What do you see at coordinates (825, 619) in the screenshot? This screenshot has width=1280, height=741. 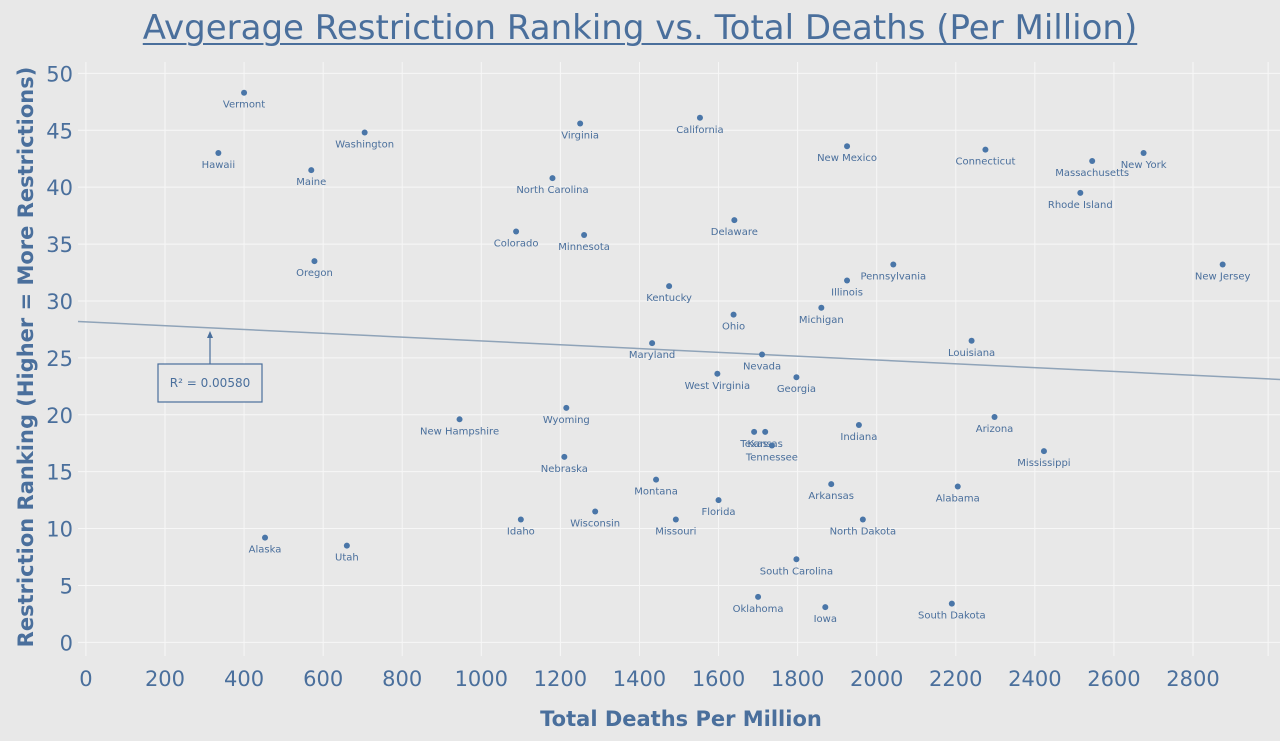 I see `data-point-label: Iowa` at bounding box center [825, 619].